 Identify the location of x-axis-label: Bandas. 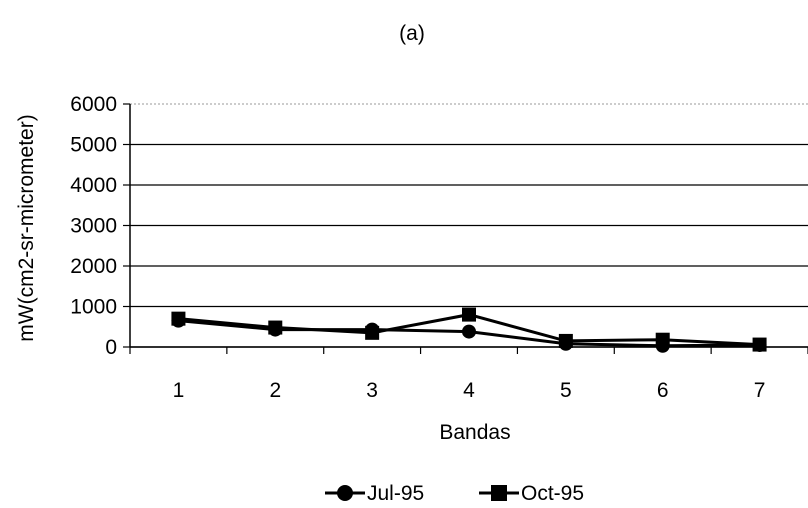
(474, 432).